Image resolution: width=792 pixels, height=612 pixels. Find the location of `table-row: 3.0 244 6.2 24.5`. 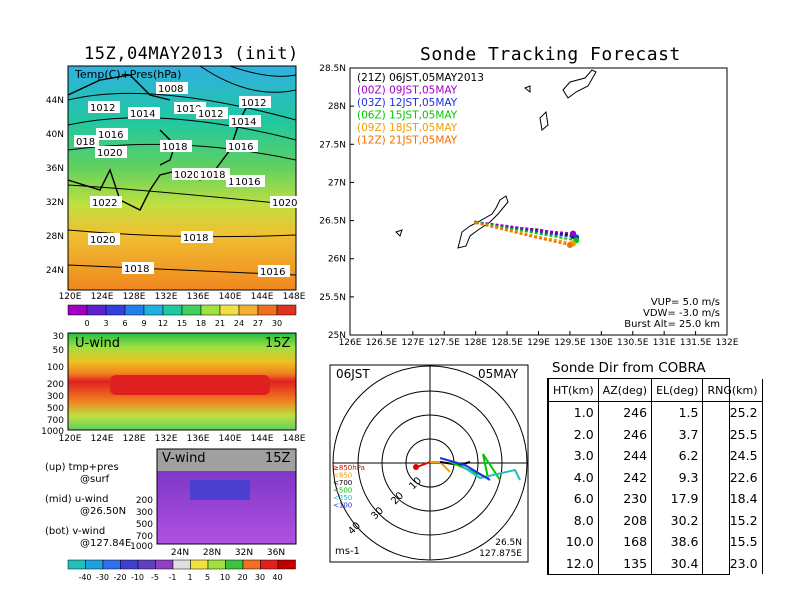

table-row: 3.0 244 6.2 24.5 is located at coordinates (655, 456).